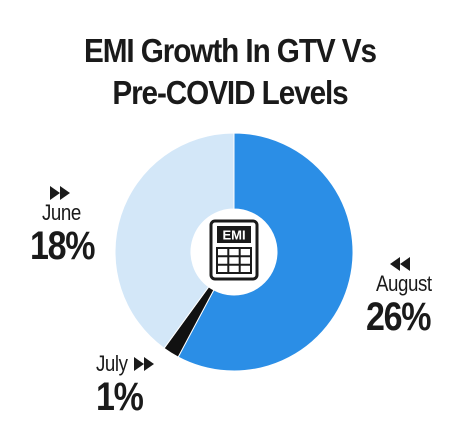  Describe the element at coordinates (230, 50) in the screenshot. I see `chart-title-line-1: EMI Growth In GTV Vs` at that location.